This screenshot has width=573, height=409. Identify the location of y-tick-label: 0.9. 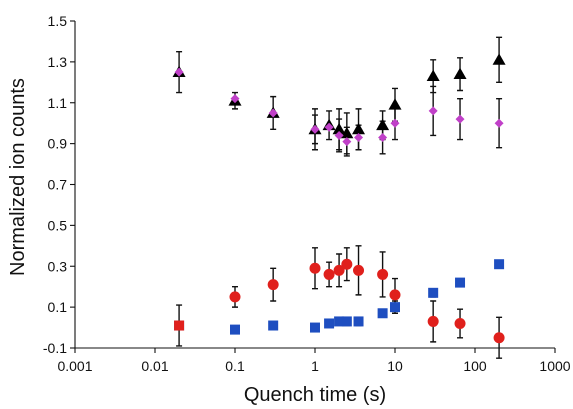
(58, 144).